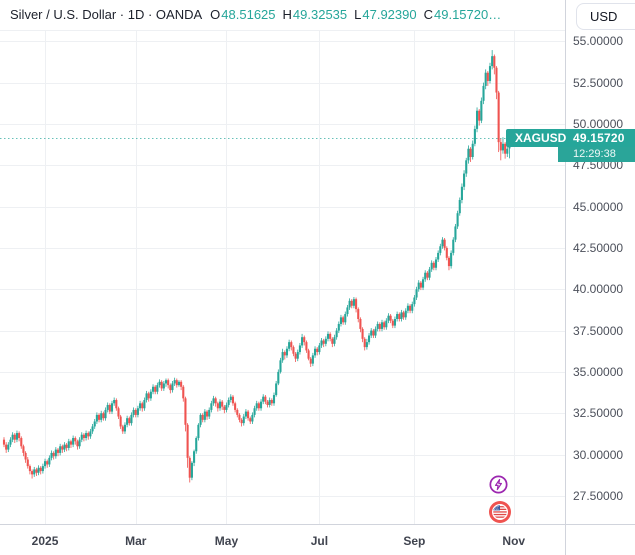 The image size is (635, 555). What do you see at coordinates (598, 289) in the screenshot?
I see `price-axis-label: 40.00000` at bounding box center [598, 289].